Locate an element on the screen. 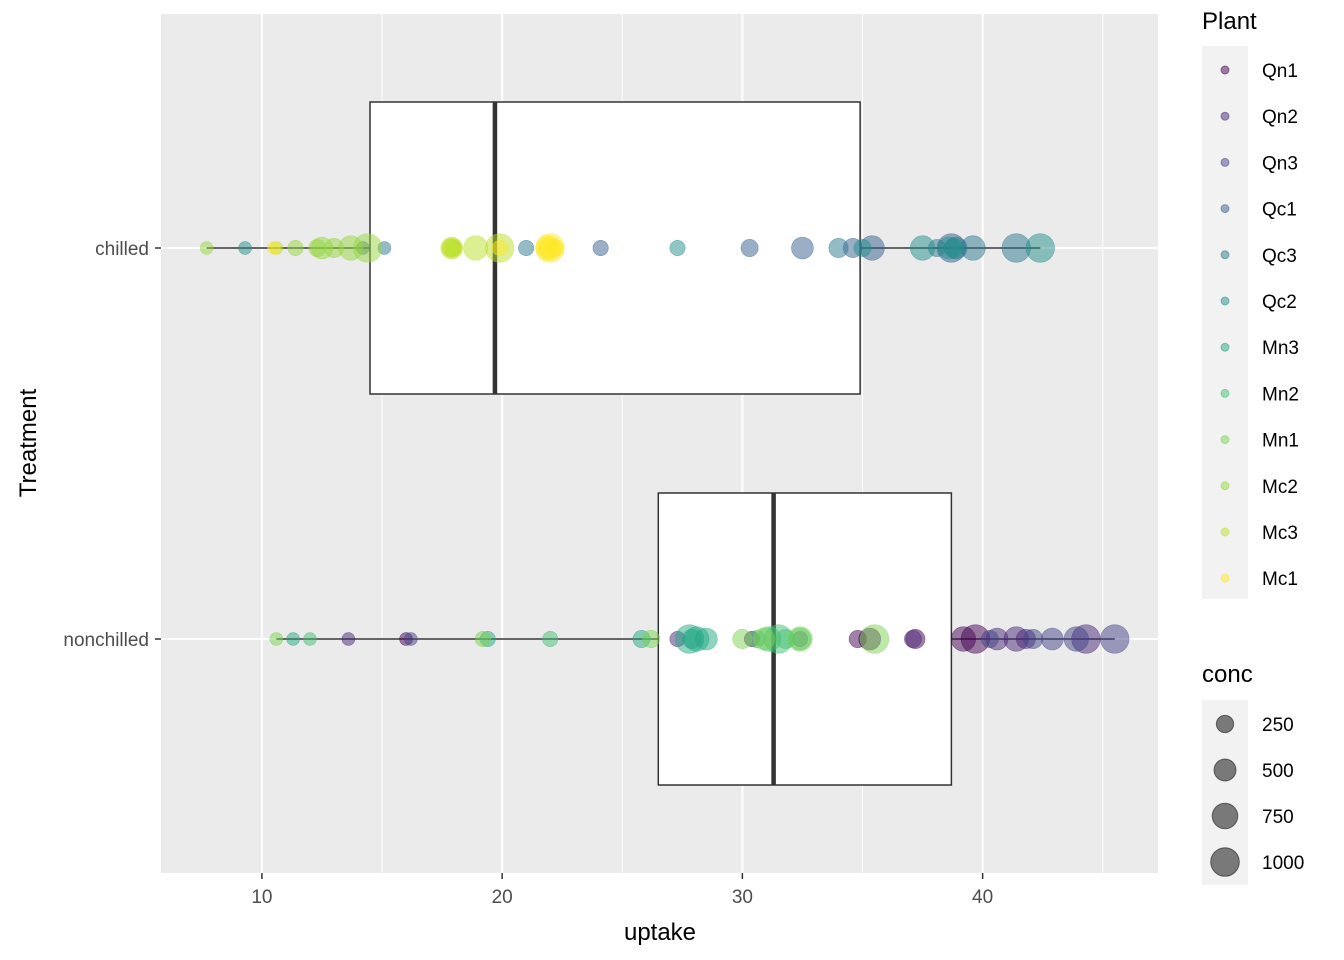  legend-conc-title: conc is located at coordinates (1227, 674).